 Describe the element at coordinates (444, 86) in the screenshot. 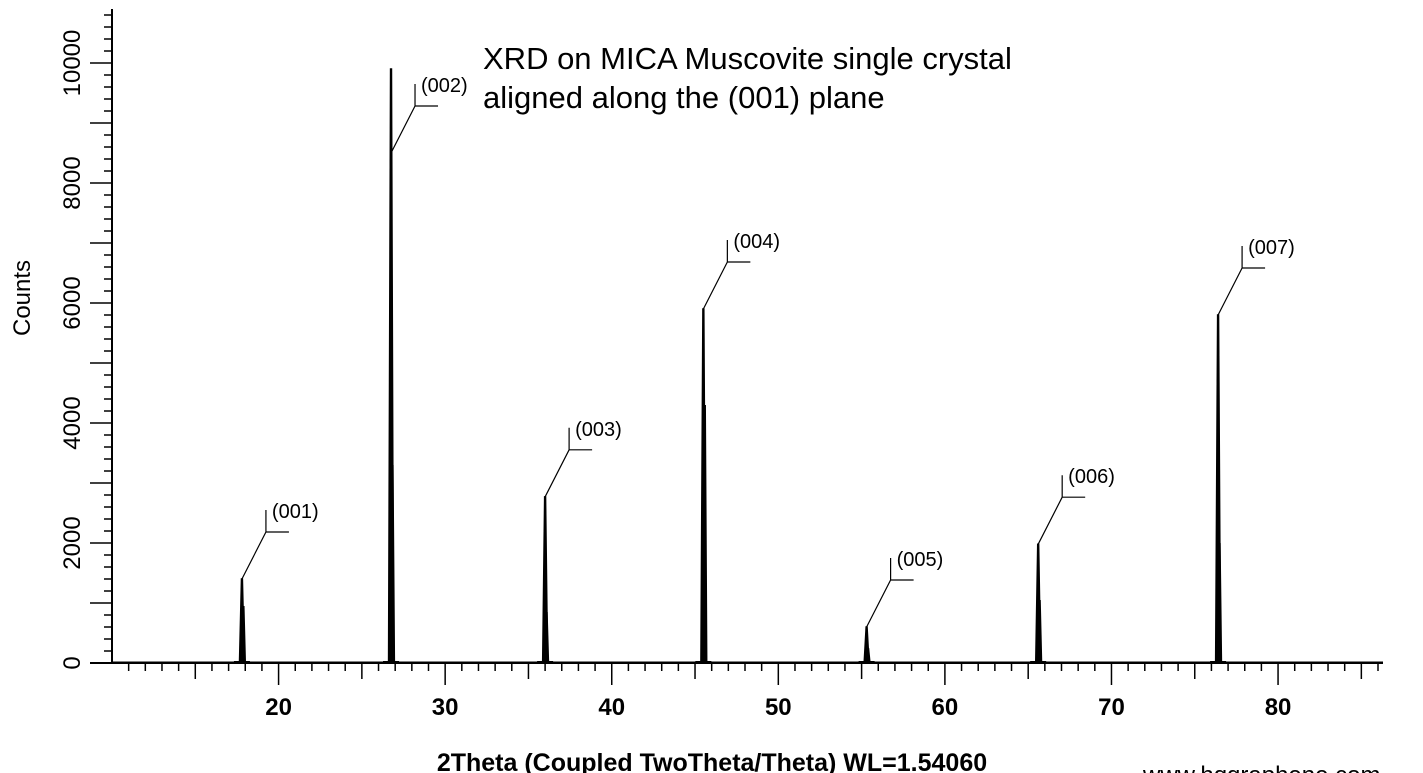

I see `peak-label: (002)` at that location.